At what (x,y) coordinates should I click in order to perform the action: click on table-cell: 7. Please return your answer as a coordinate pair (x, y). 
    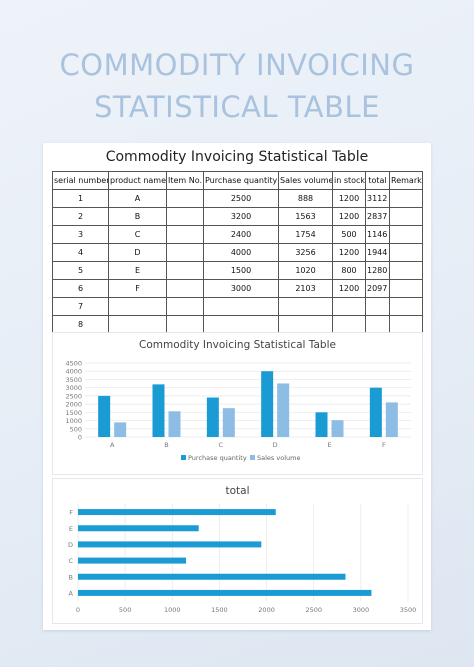
    Looking at the image, I should click on (80, 306).